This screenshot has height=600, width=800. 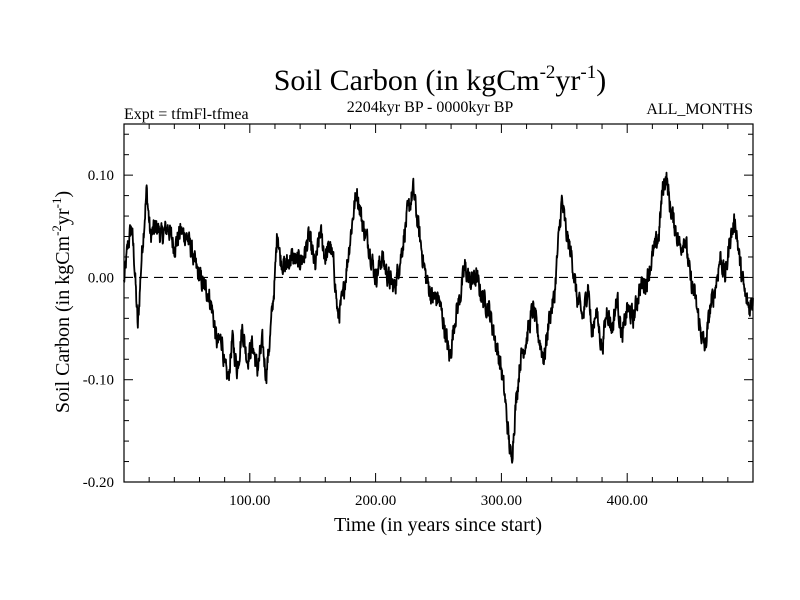 I want to click on y-axis-label: Soil Carbon (in kgCm-2yr-1), so click(x=61, y=302).